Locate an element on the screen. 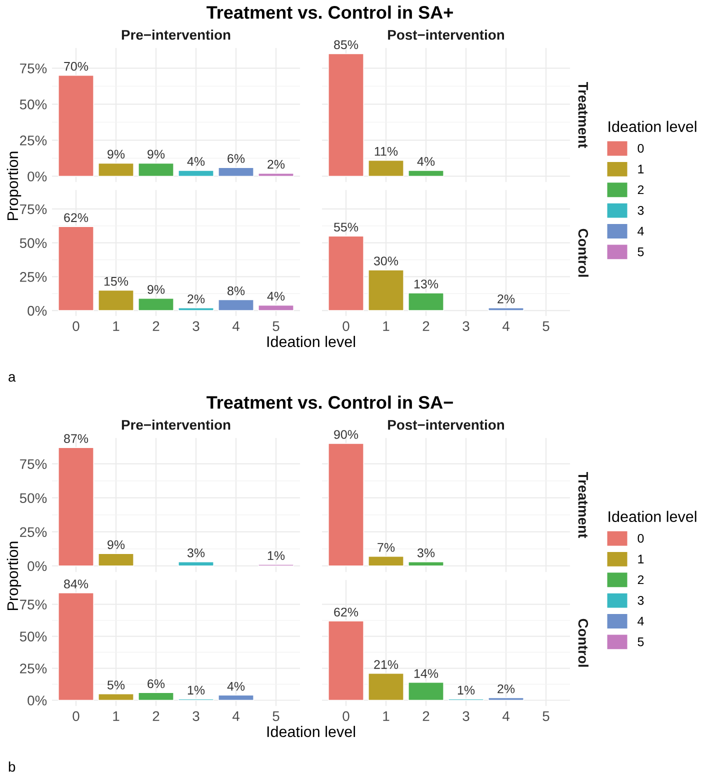  data-label: 90% is located at coordinates (346, 434).